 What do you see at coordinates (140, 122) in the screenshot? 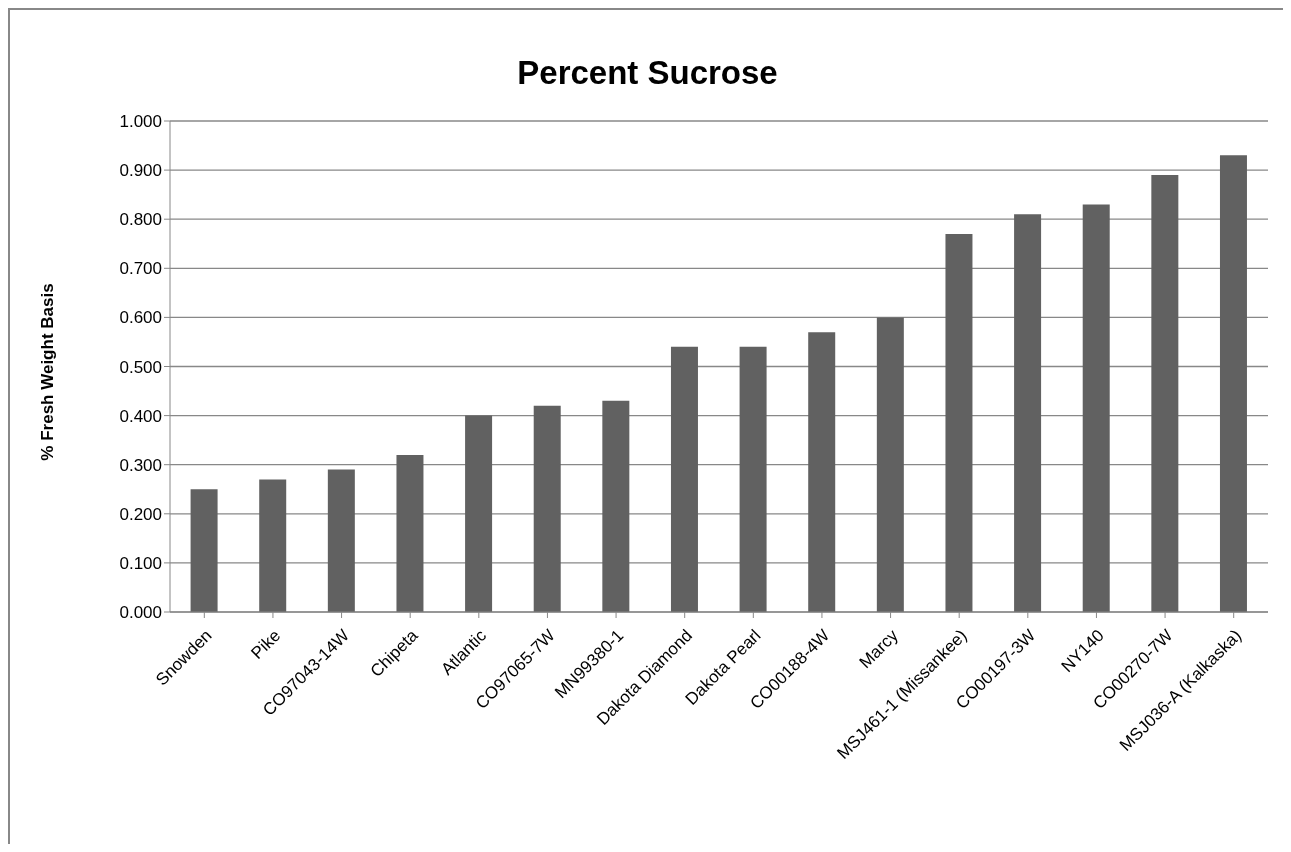
I see `y-tick-label: 1.000` at bounding box center [140, 122].